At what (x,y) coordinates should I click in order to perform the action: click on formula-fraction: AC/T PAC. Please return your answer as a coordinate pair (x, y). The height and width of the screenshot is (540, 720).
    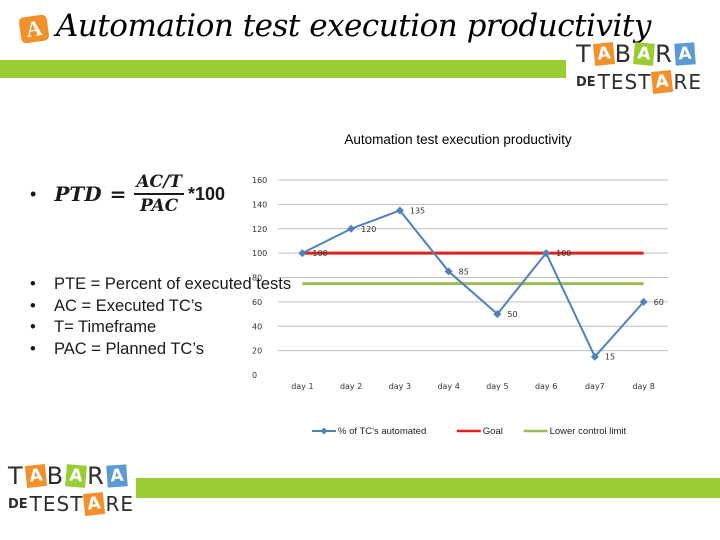
    Looking at the image, I should click on (159, 194).